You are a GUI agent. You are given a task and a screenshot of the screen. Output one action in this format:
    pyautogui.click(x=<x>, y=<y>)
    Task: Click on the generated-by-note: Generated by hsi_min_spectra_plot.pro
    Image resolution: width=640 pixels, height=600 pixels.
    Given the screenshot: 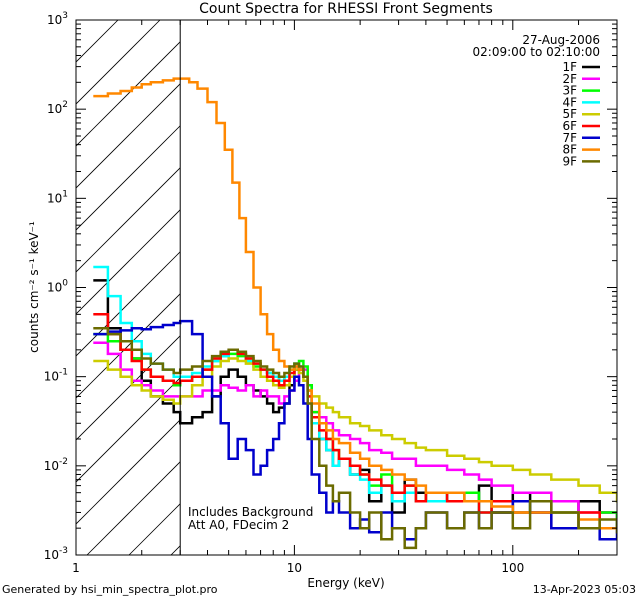 What is the action you would take?
    pyautogui.click(x=110, y=589)
    